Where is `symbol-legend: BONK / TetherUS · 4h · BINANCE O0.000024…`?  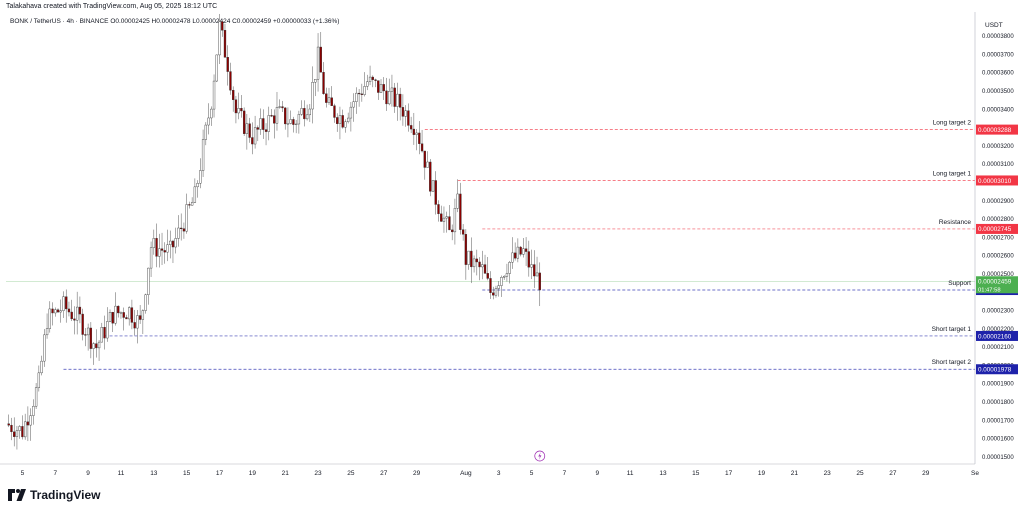
symbol-legend: BONK / TetherUS · 4h · BINANCE O0.000024… is located at coordinates (174, 21).